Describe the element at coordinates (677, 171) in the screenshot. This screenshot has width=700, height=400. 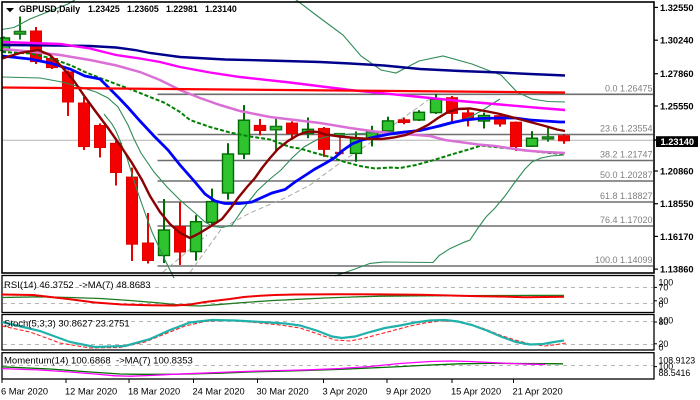
I see `svg-text: 1.20860` at that location.